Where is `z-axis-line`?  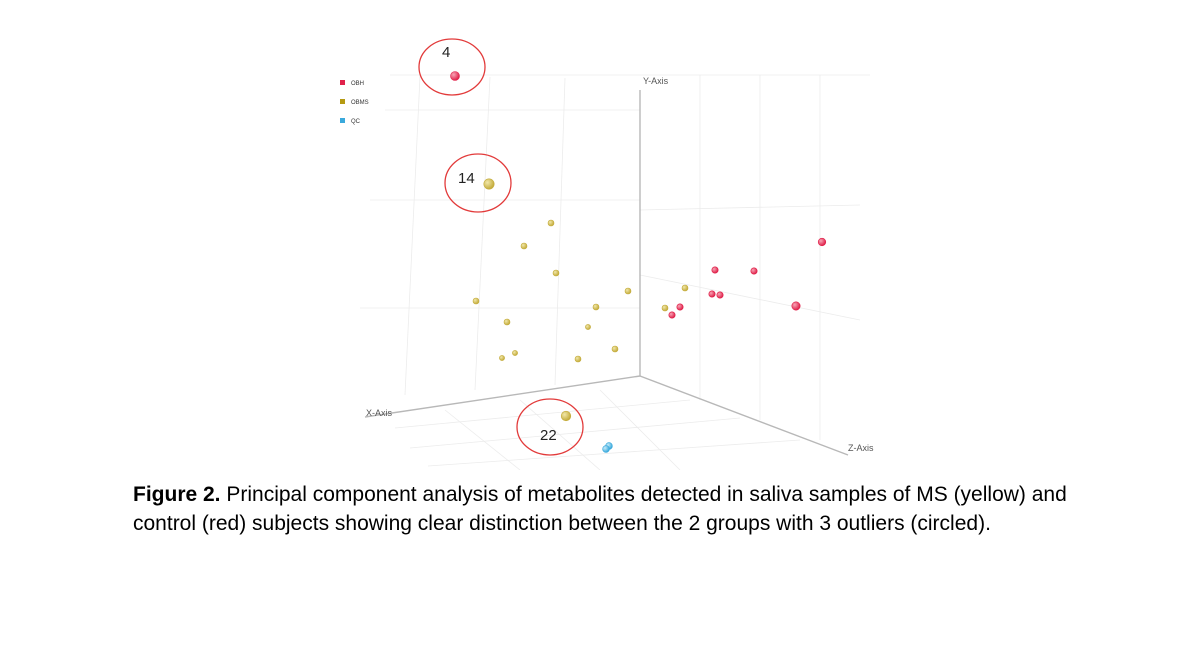 z-axis-line is located at coordinates (744, 415).